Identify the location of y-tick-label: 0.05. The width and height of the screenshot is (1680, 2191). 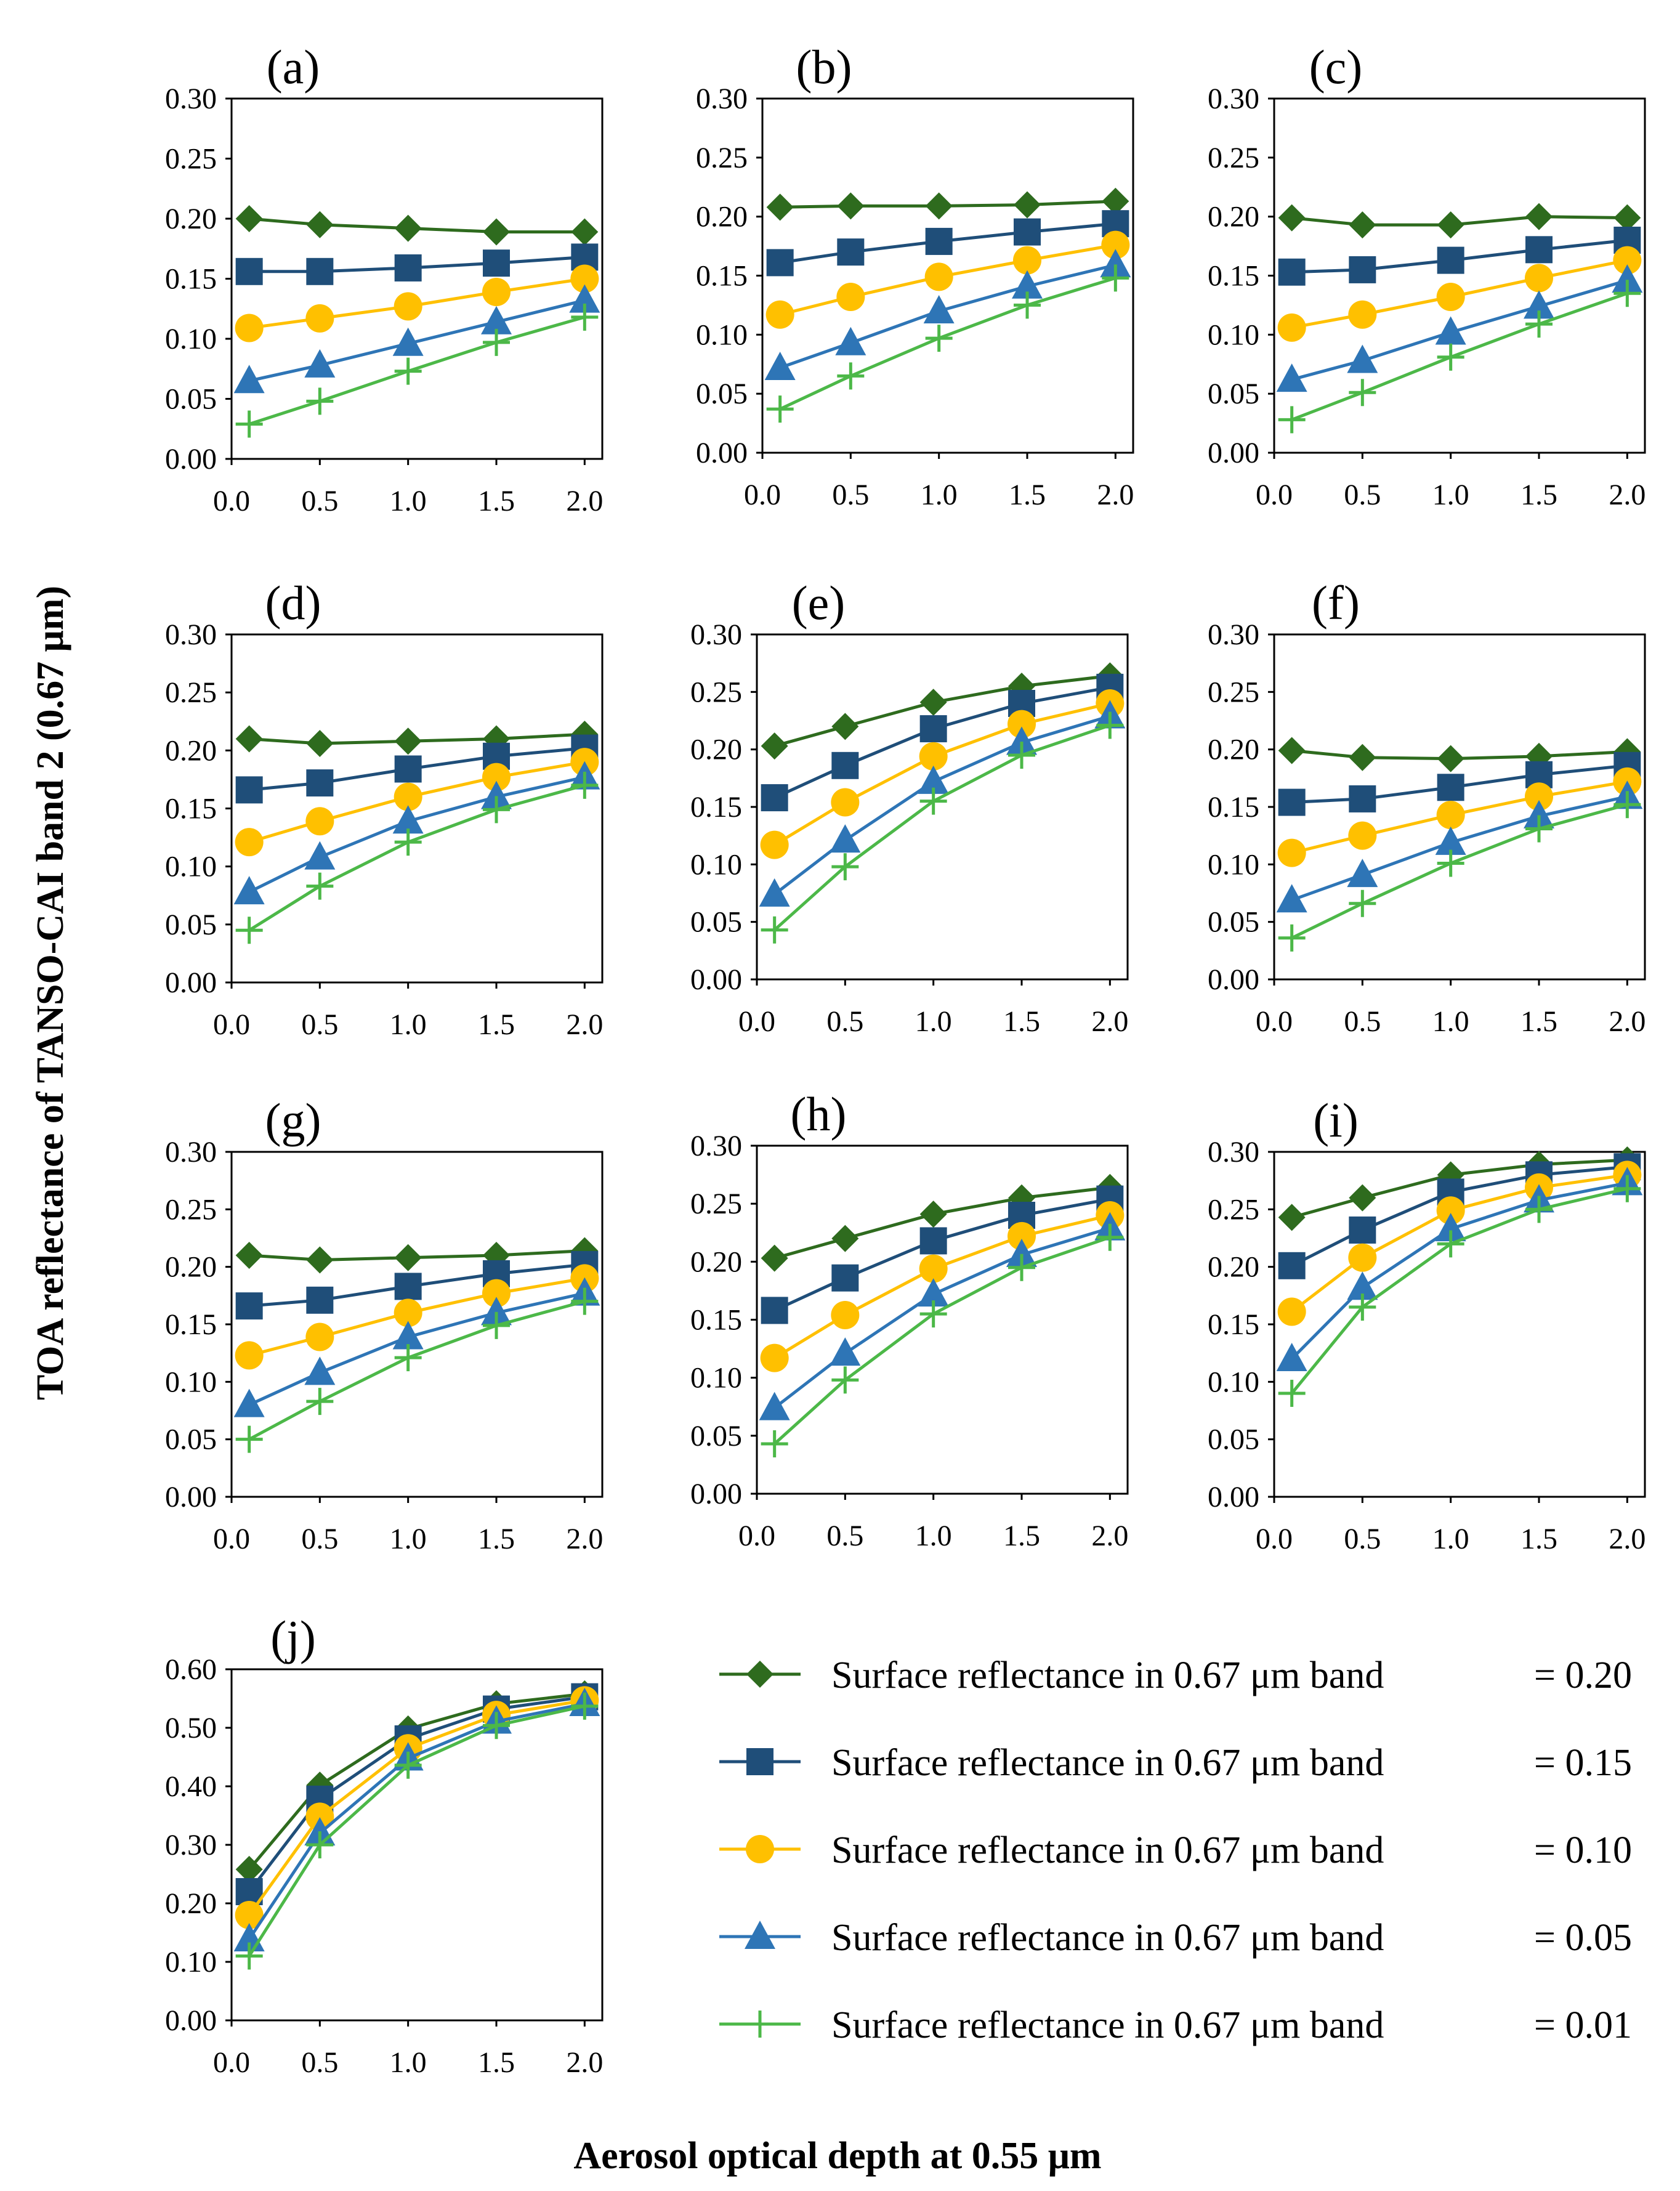
(722, 394).